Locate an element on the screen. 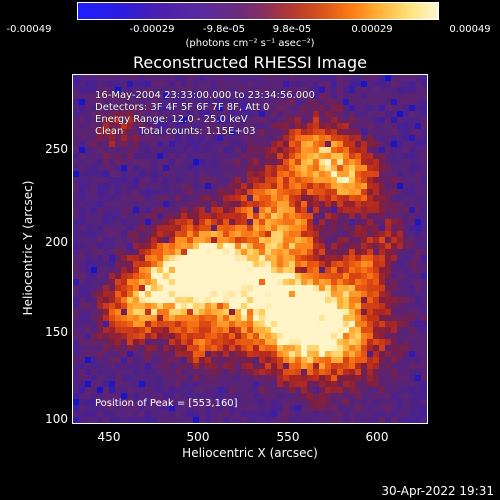  colorbar-tick-1: -0.00049 is located at coordinates (29, 29).